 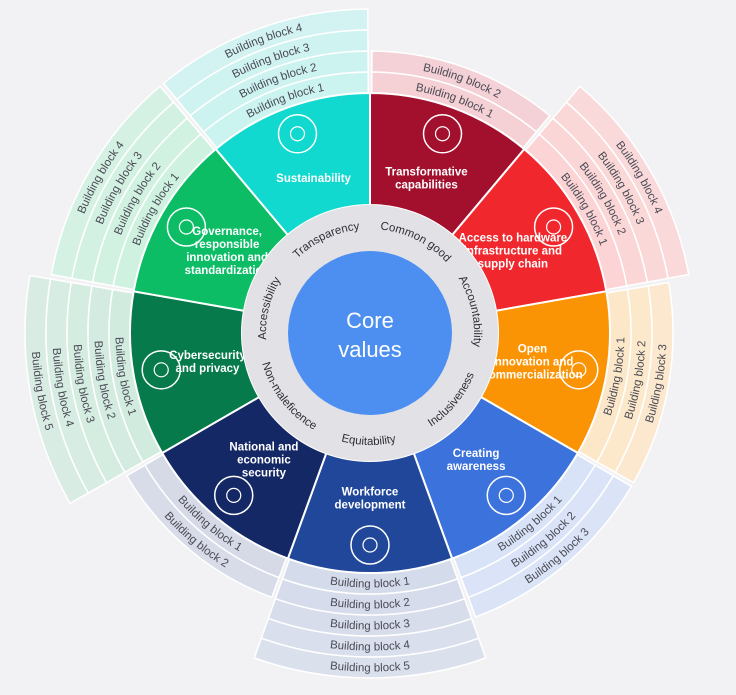 I want to click on globe-icon-glyph, so click(x=234, y=495).